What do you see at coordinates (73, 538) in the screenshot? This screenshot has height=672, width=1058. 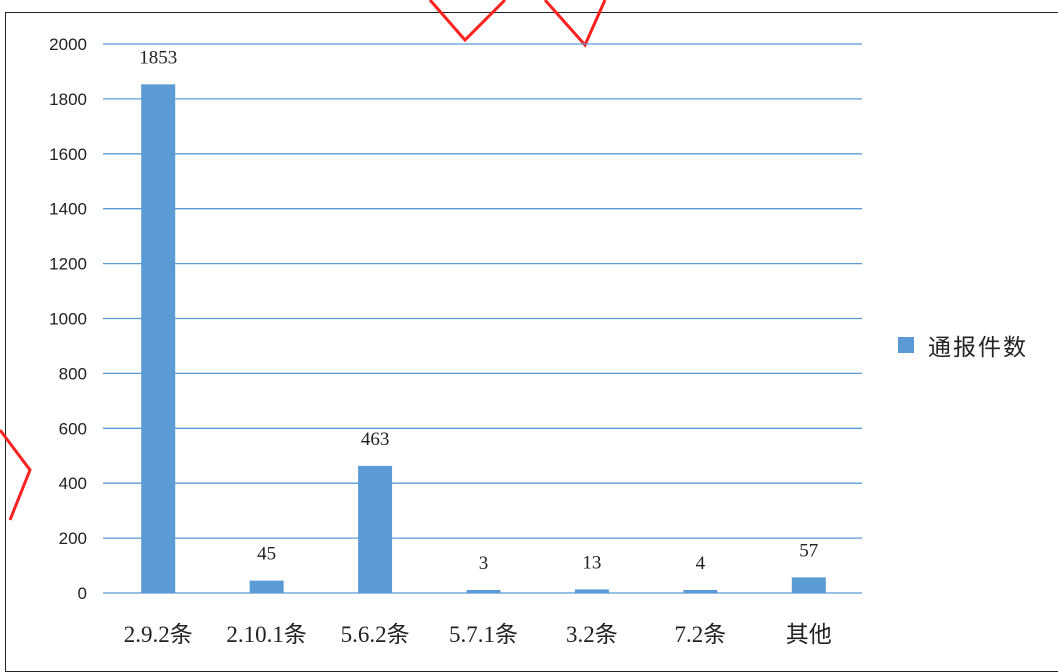 I see `y-tick-label: 200` at bounding box center [73, 538].